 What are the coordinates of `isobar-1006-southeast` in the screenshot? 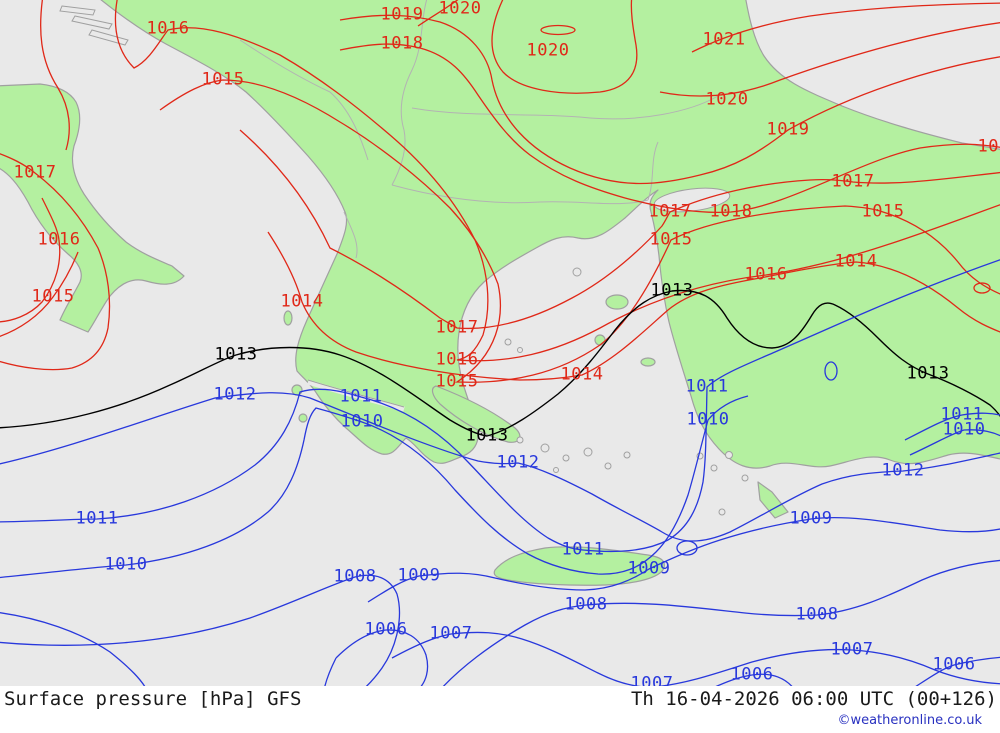 It's located at (957, 671).